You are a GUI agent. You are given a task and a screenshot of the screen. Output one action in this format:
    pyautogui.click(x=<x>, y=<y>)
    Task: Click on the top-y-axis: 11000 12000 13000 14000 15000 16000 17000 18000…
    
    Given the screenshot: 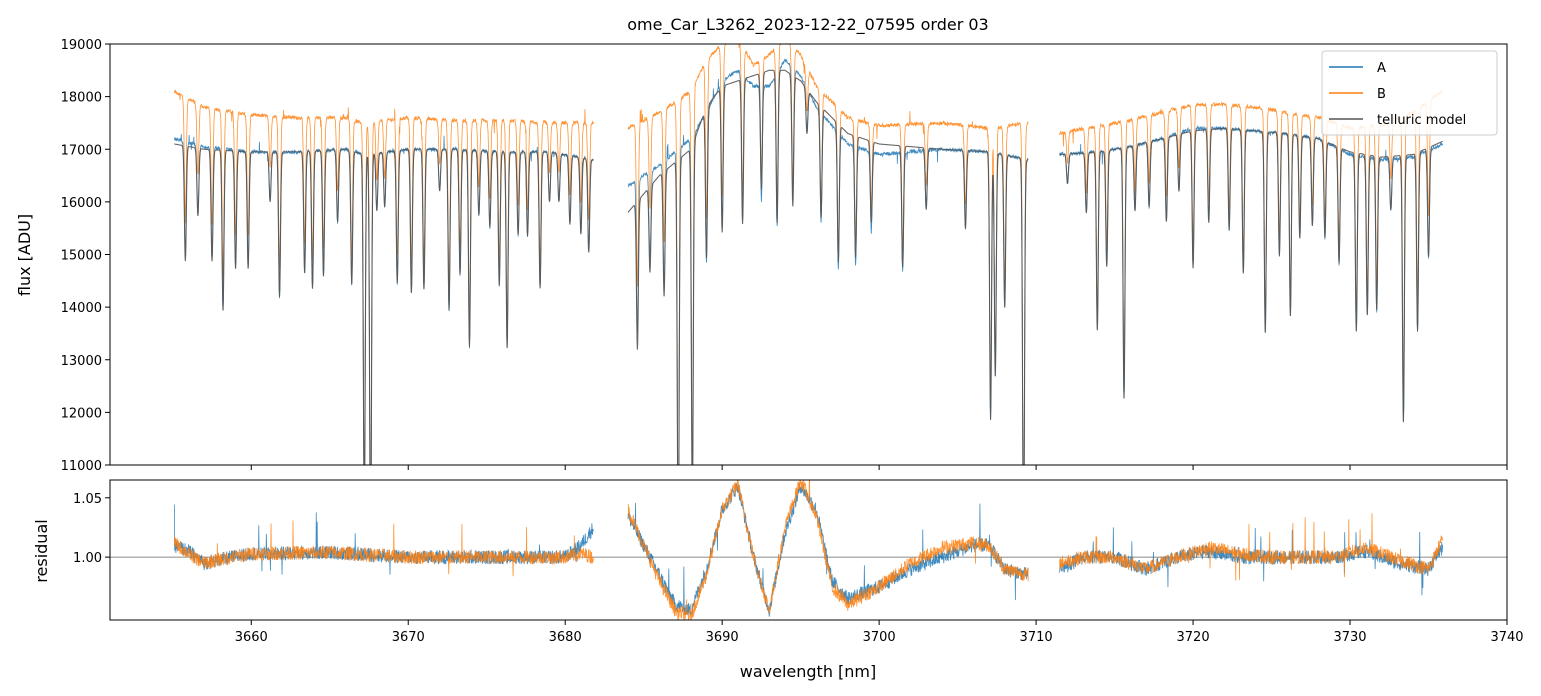 What is the action you would take?
    pyautogui.click(x=85, y=256)
    